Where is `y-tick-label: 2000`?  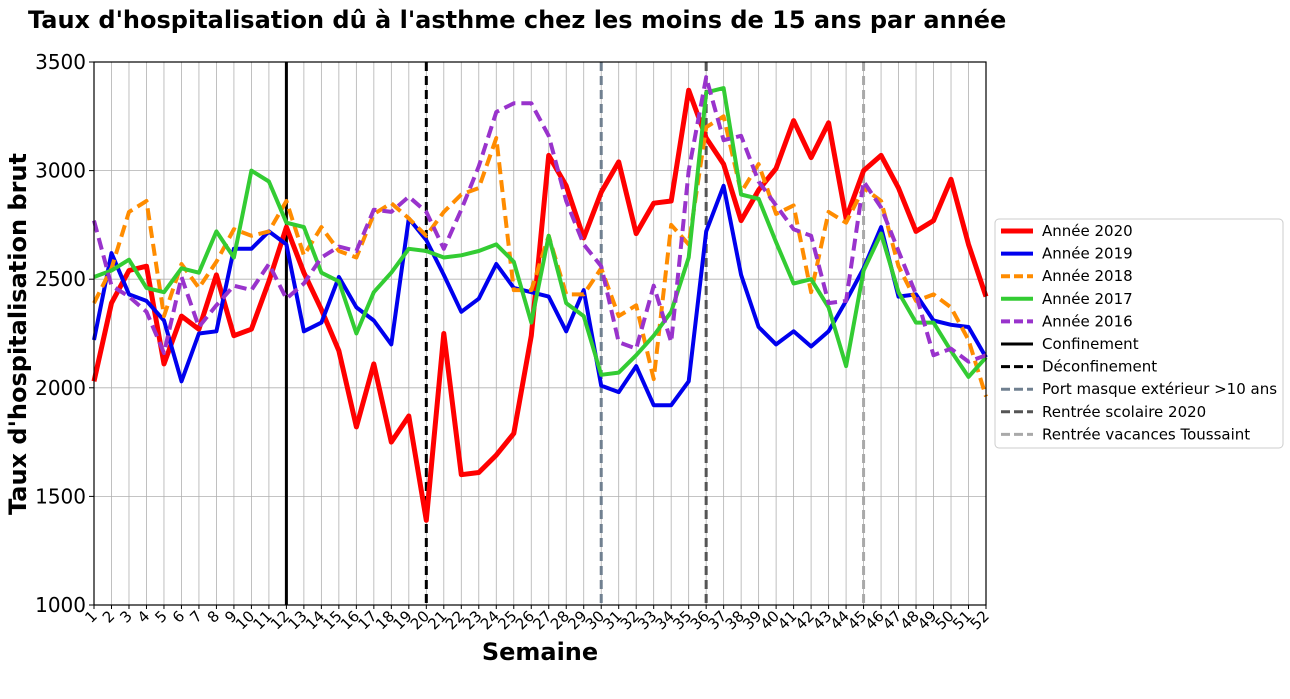 y-tick-label: 2000 is located at coordinates (60, 388).